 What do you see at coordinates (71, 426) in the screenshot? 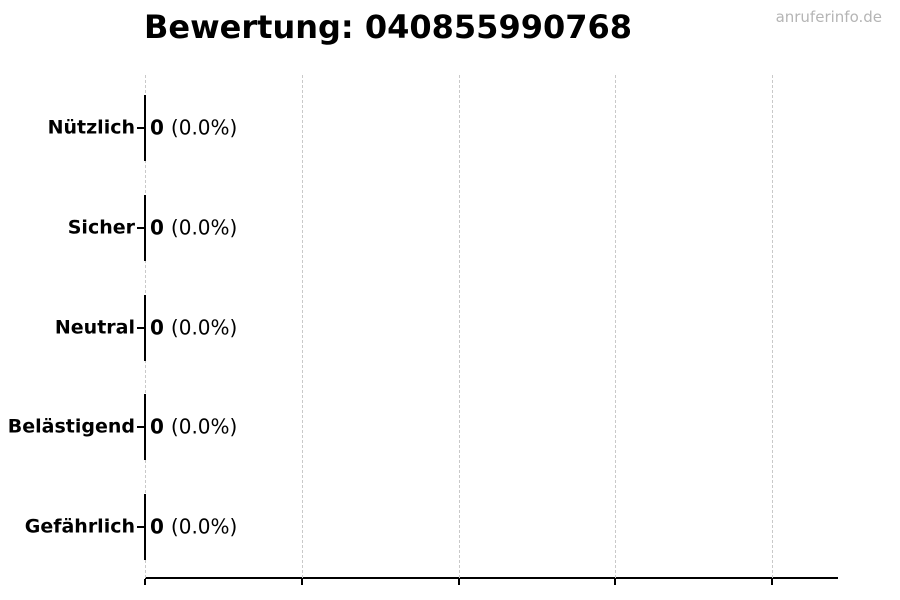
I see `category-label: Belästigend` at bounding box center [71, 426].